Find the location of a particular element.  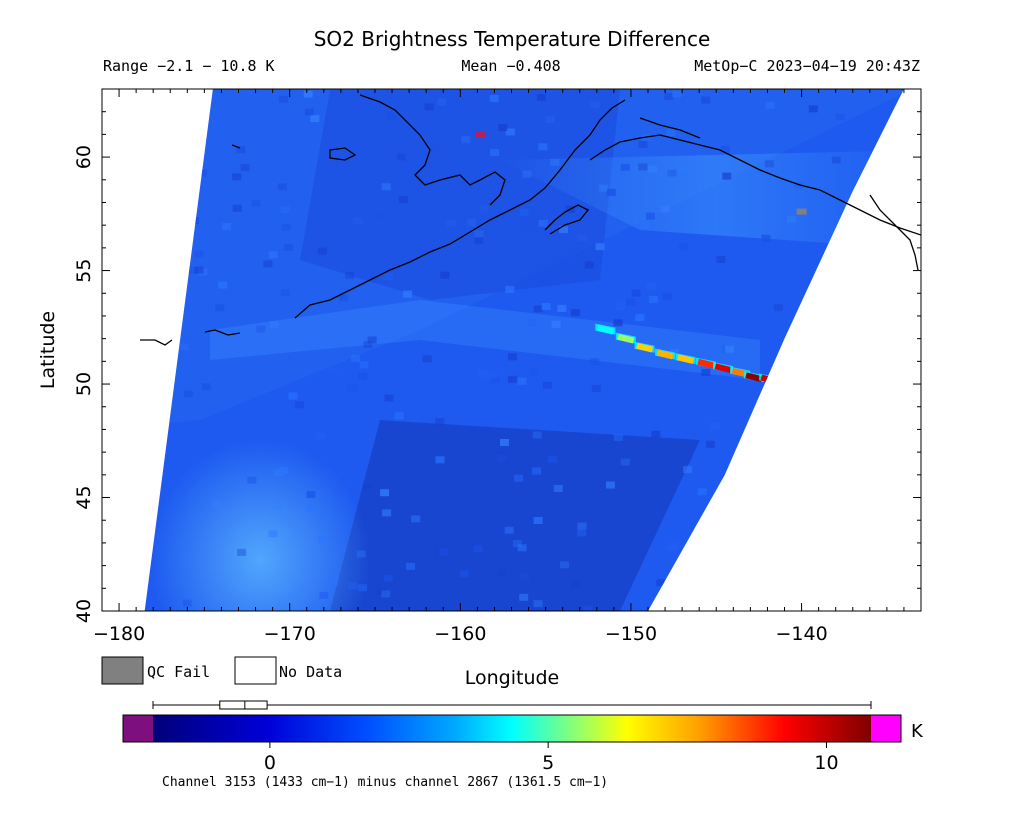

x-tick-label: −170 is located at coordinates (290, 634).